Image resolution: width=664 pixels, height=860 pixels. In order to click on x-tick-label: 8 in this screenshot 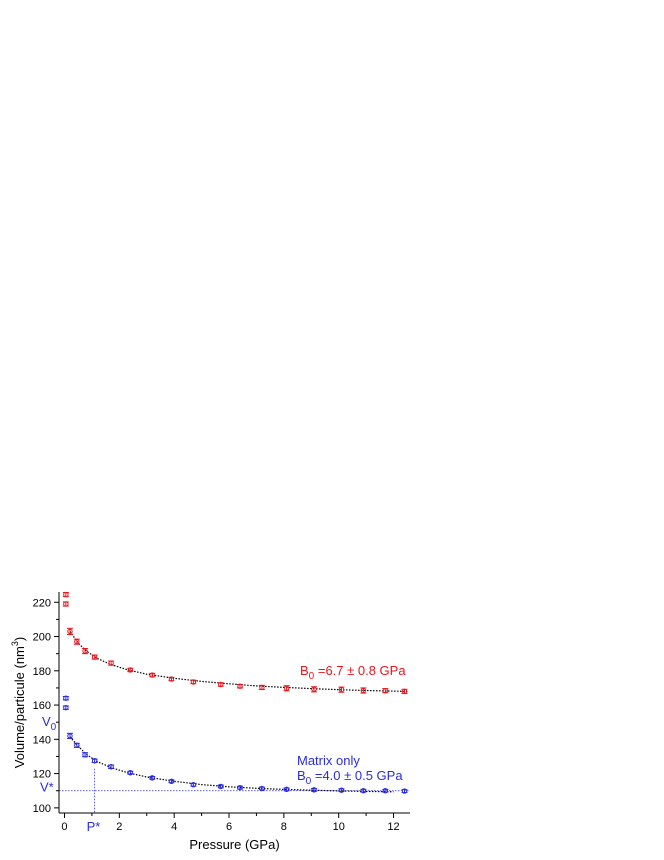, I will do `click(284, 827)`.